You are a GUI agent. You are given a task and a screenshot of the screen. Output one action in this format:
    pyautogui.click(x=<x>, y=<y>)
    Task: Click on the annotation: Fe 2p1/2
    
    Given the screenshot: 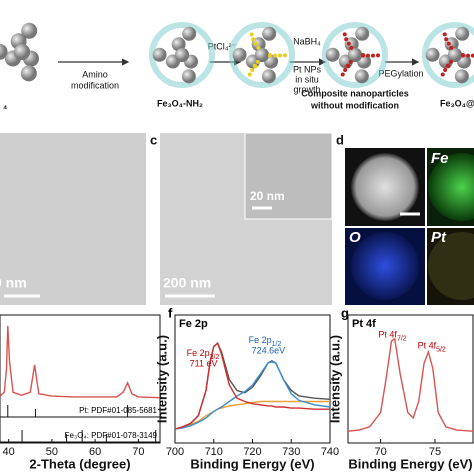 What is the action you would take?
    pyautogui.click(x=265, y=341)
    